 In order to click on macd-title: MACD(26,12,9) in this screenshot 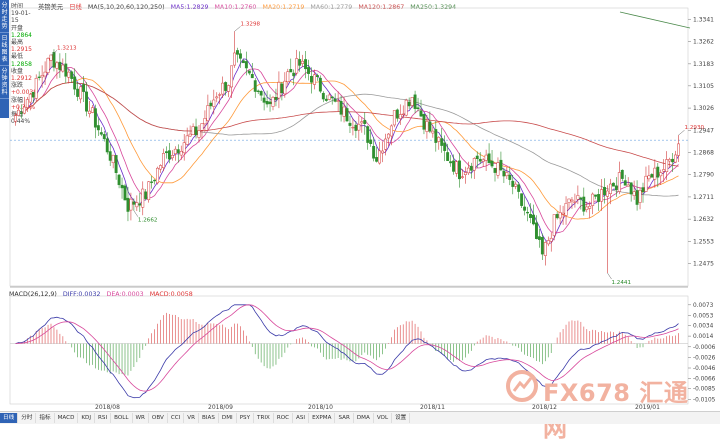, I will do `click(33, 294)`.